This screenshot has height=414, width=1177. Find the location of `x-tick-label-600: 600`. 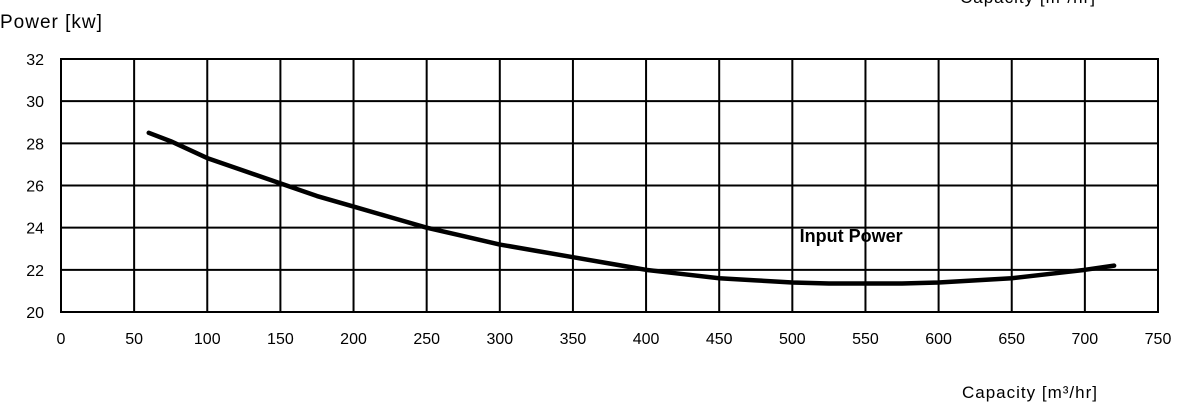

x-tick-label-600: 600 is located at coordinates (938, 339).